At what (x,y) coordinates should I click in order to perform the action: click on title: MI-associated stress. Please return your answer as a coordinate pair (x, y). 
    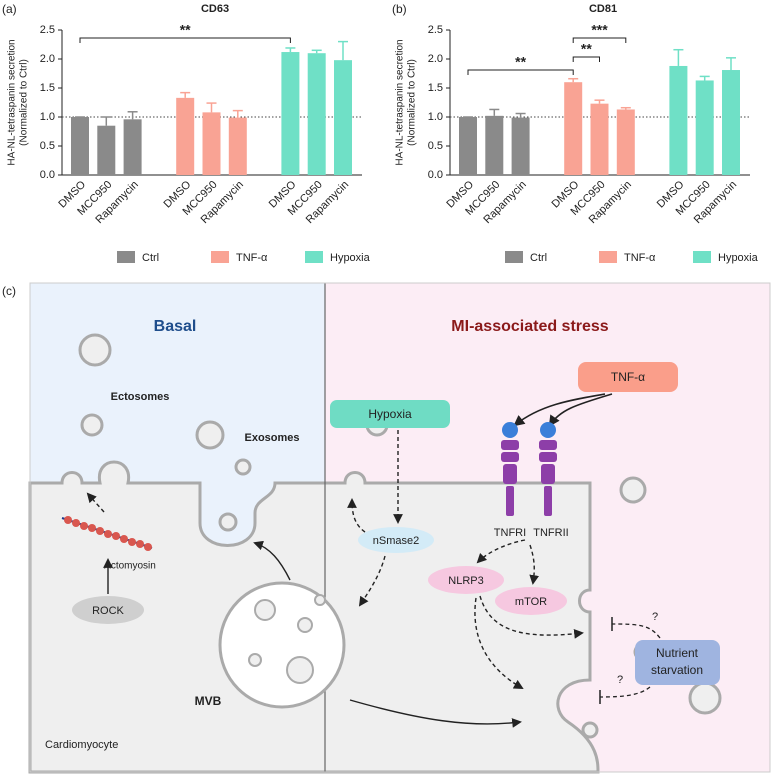
    Looking at the image, I should click on (530, 326).